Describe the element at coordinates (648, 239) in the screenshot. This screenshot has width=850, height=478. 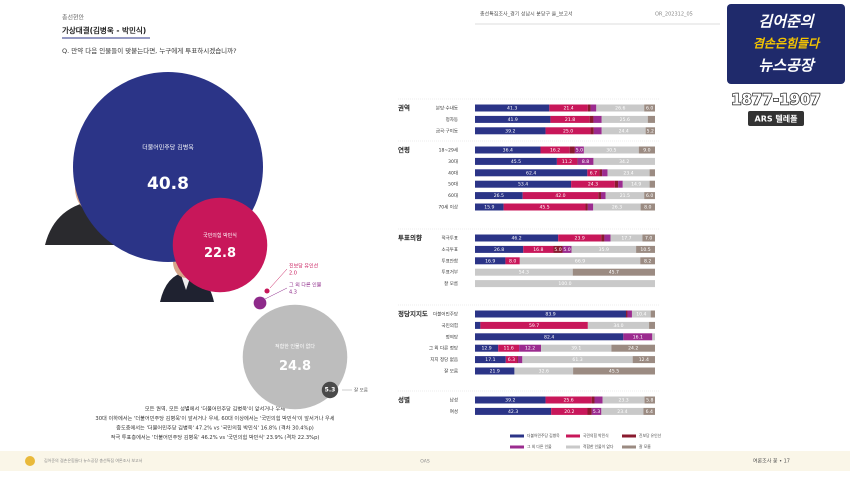
I see `data-label: 7.0` at that location.